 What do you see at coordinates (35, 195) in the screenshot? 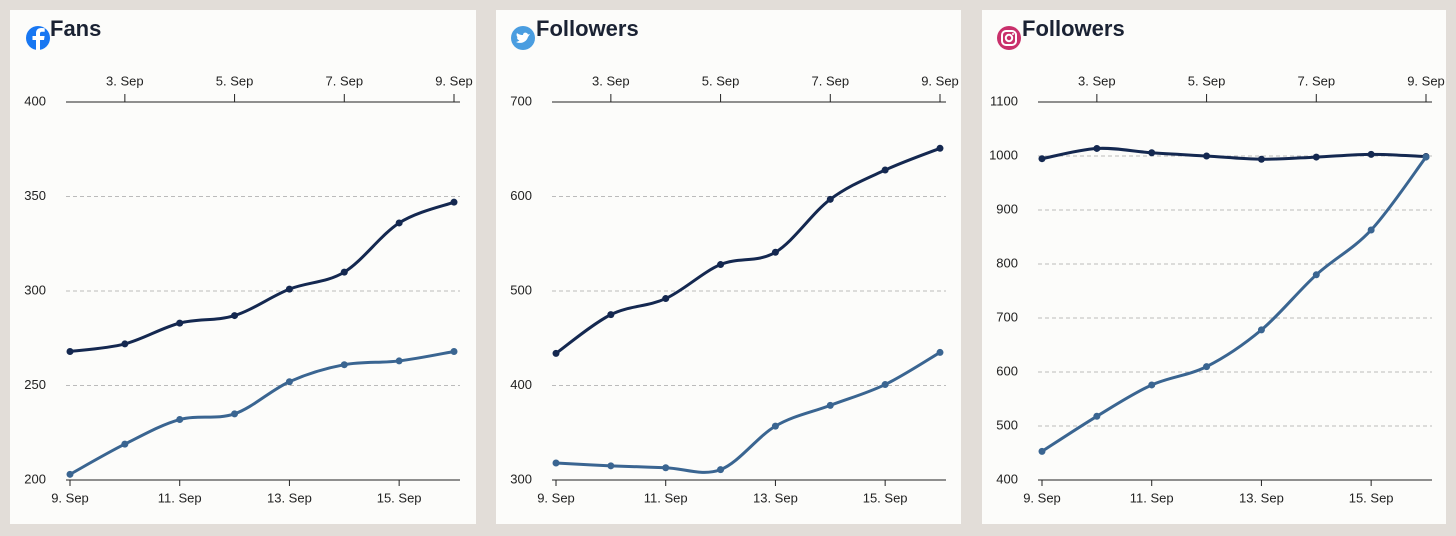
I see `y-tick-label: 350` at bounding box center [35, 195].